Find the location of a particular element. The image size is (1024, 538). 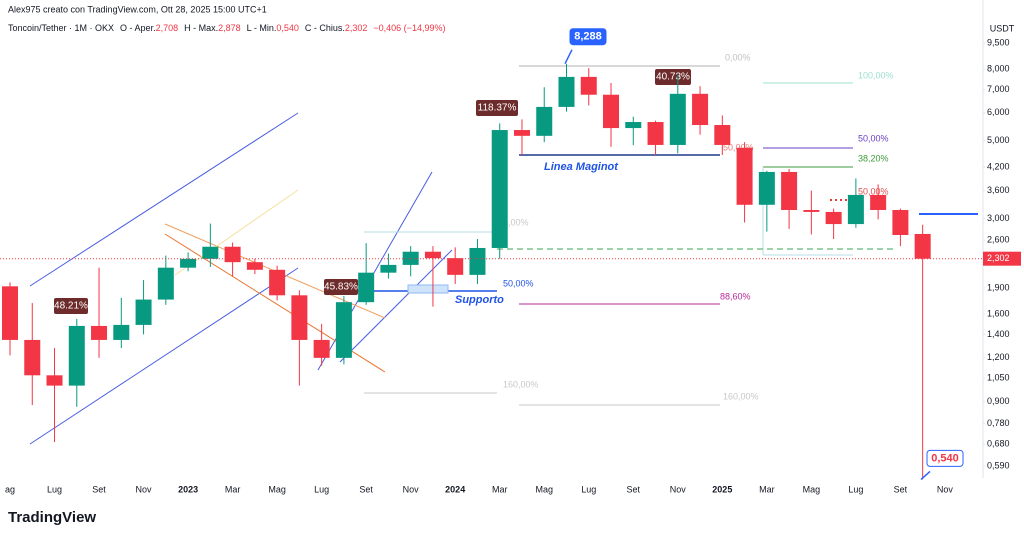

fib-label: 160,00% is located at coordinates (521, 384).